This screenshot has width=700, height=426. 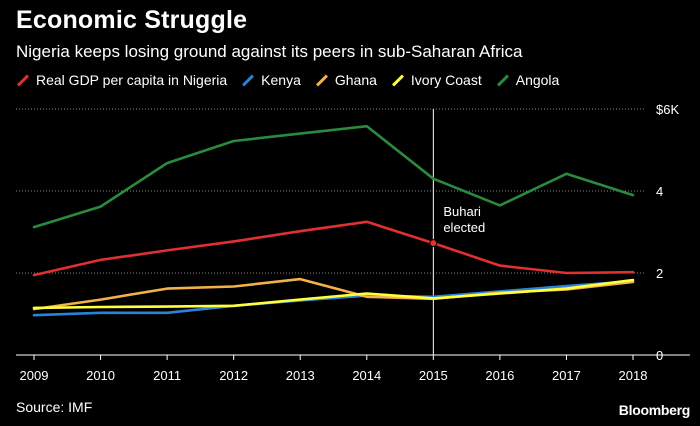 What do you see at coordinates (54, 407) in the screenshot?
I see `source-note: Source: IMF` at bounding box center [54, 407].